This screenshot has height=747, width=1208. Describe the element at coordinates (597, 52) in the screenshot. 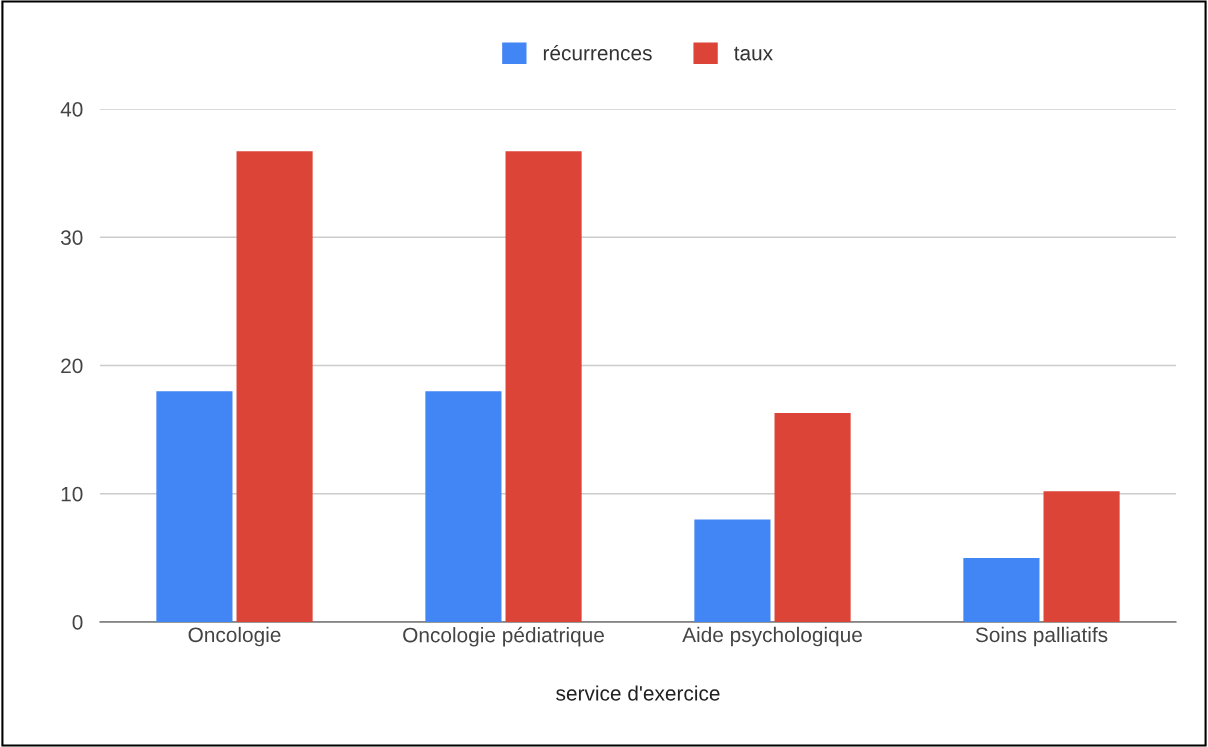

I see `legend-label: récurrences` at that location.